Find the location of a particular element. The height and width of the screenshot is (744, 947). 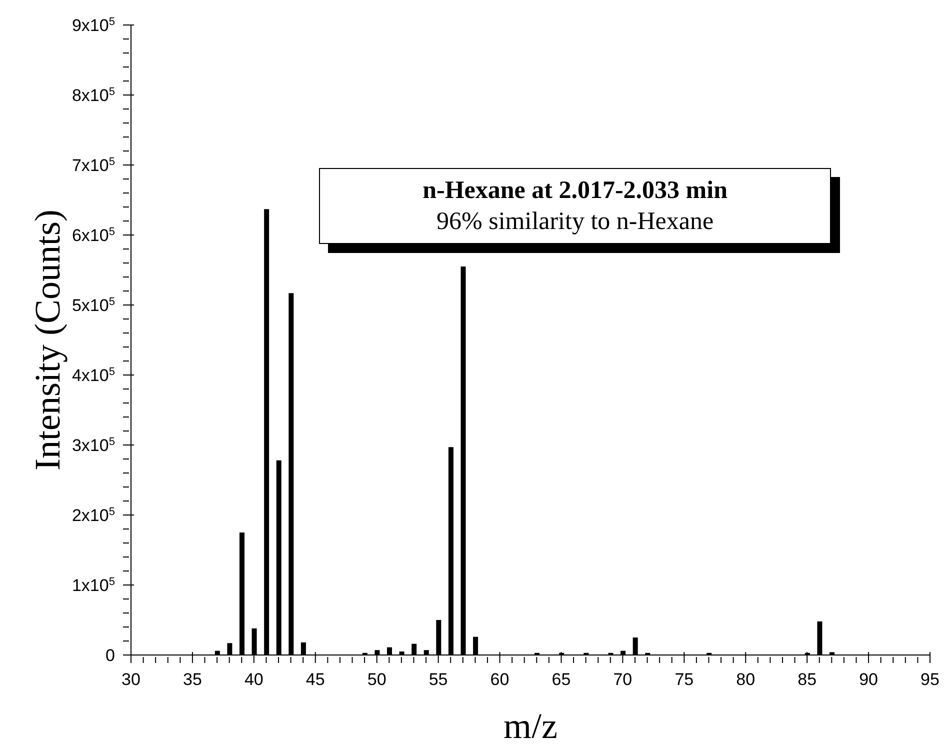

x-tick-label: 30 is located at coordinates (131, 679).